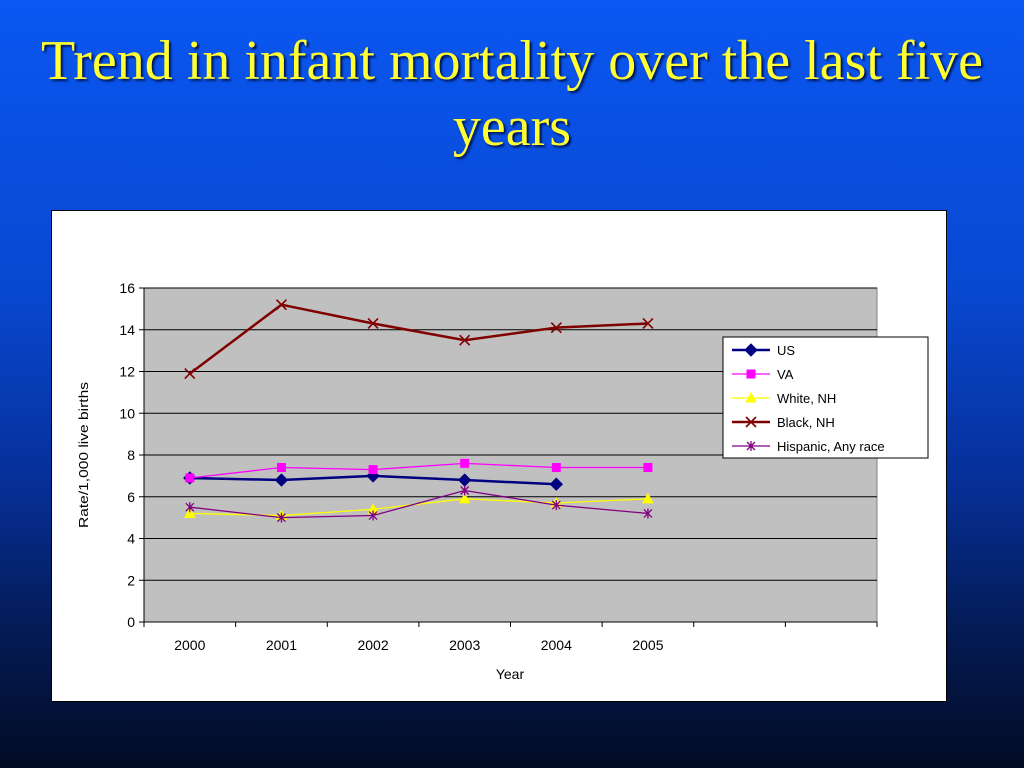 The image size is (1024, 768). I want to click on y-tick-label: 8, so click(131, 455).